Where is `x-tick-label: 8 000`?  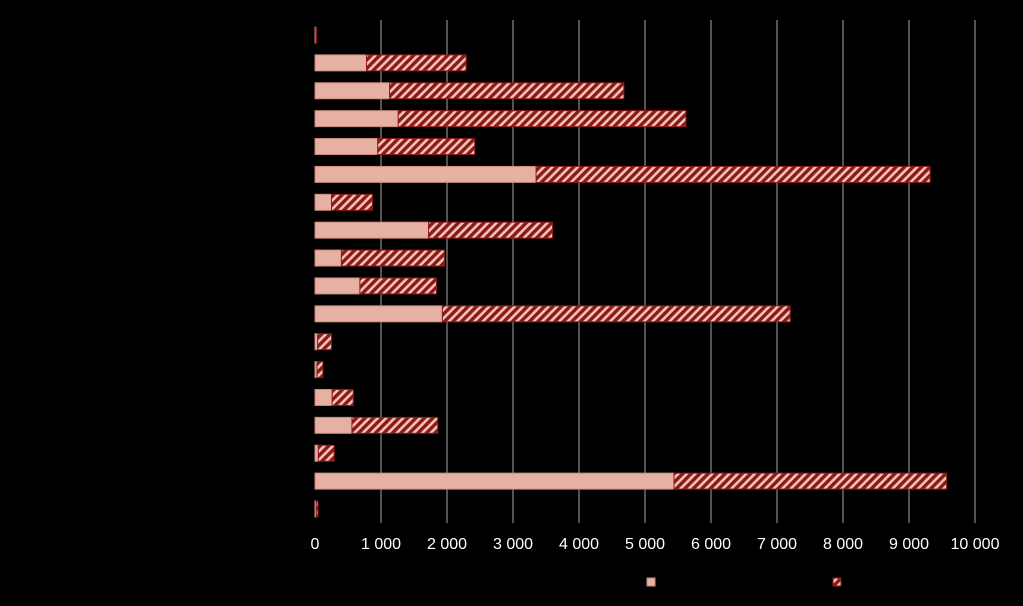
x-tick-label: 8 000 is located at coordinates (843, 544).